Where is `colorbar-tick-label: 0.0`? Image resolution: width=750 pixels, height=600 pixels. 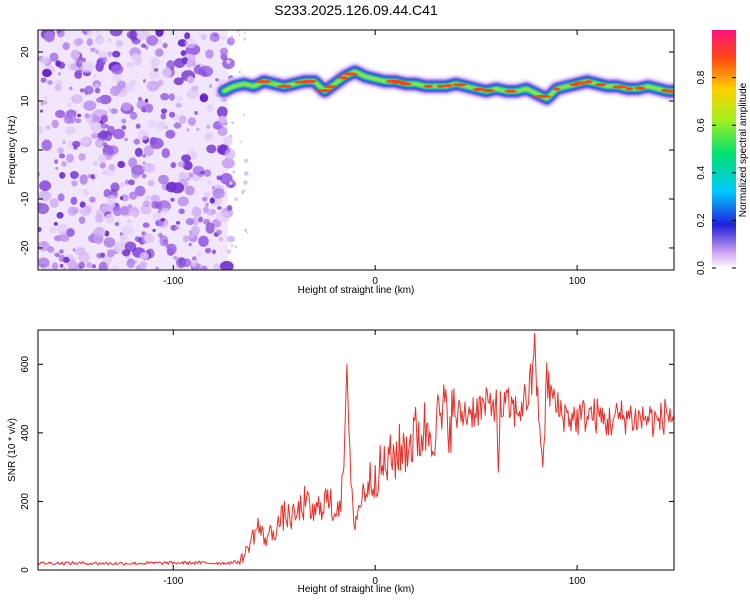 colorbar-tick-label: 0.0 is located at coordinates (701, 268).